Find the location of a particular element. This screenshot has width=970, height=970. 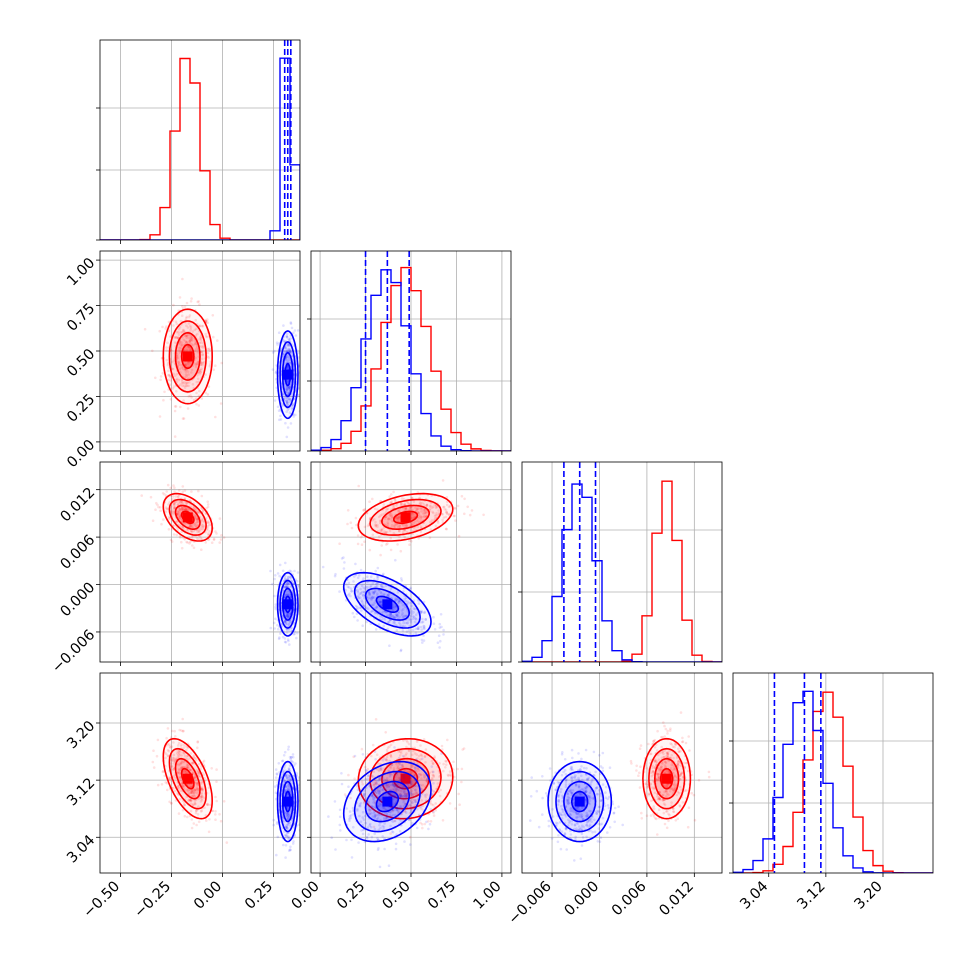

y-tick-label: 0.25 is located at coordinates (81, 409).